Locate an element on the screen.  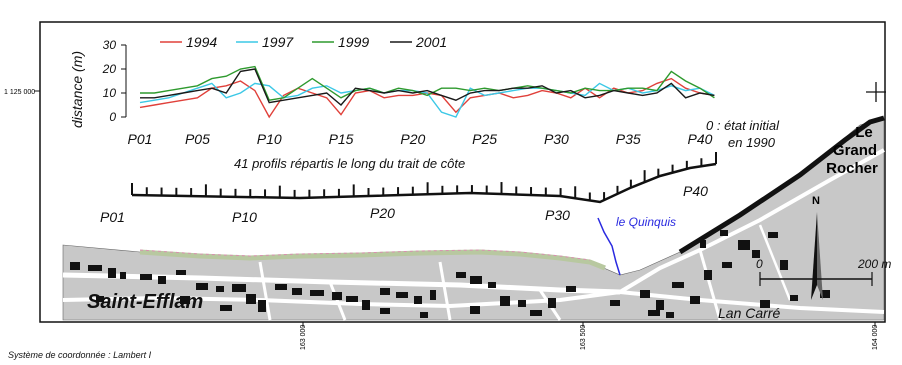
profile-label-p30: P30 is located at coordinates (557, 215).